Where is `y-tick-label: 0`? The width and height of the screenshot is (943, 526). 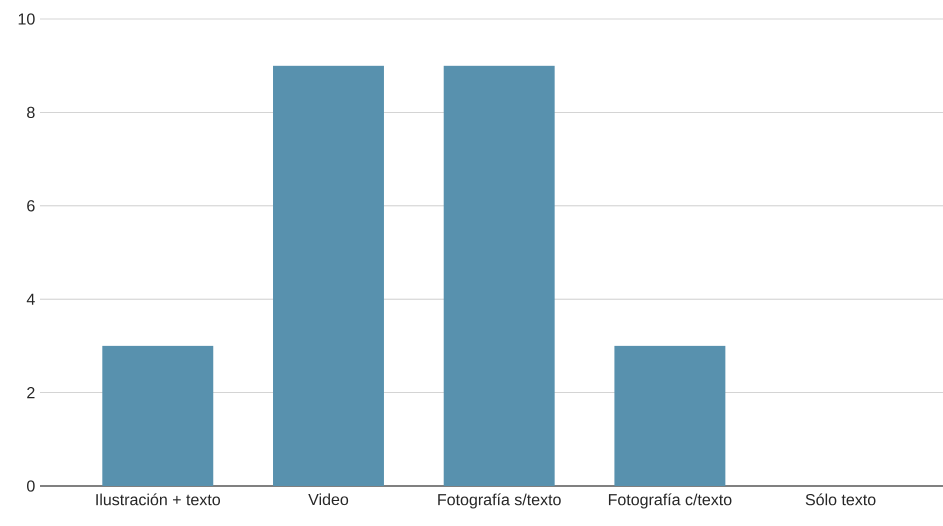
y-tick-label: 0 is located at coordinates (31, 486).